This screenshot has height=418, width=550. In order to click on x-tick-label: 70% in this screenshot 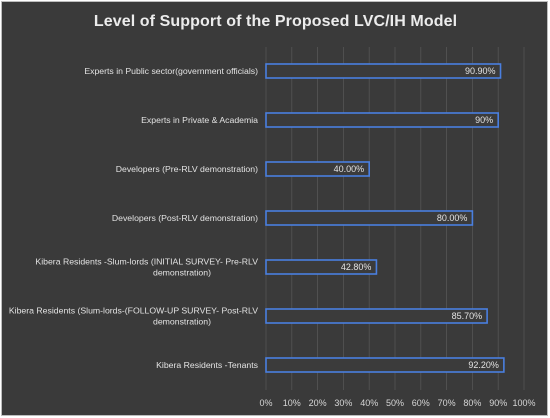, I will do `click(447, 403)`.